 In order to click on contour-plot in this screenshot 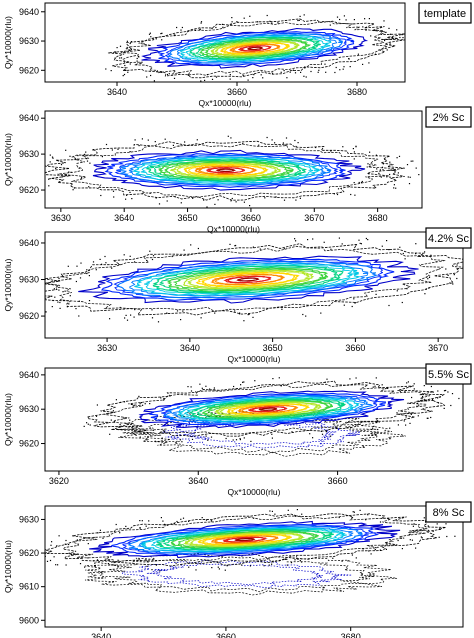, I will do `click(255, 48)`.